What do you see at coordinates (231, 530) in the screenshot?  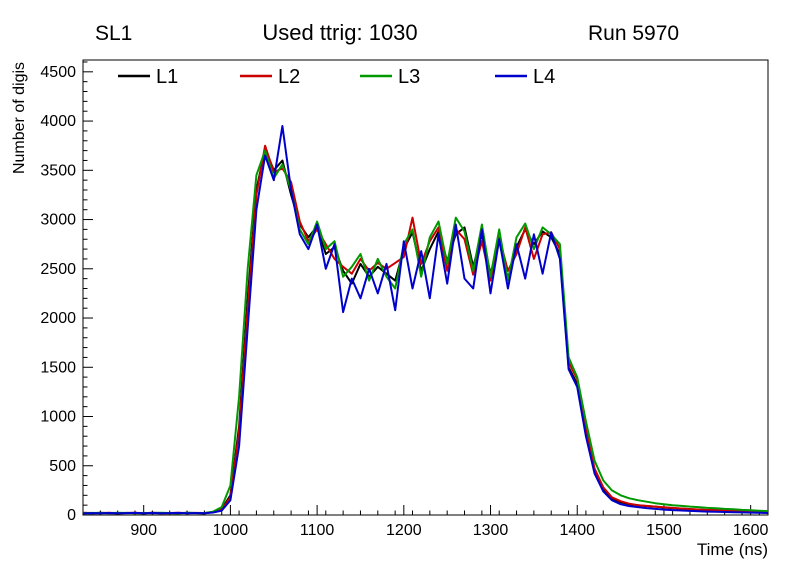 I see `x-tick-label: 1000` at bounding box center [231, 530].